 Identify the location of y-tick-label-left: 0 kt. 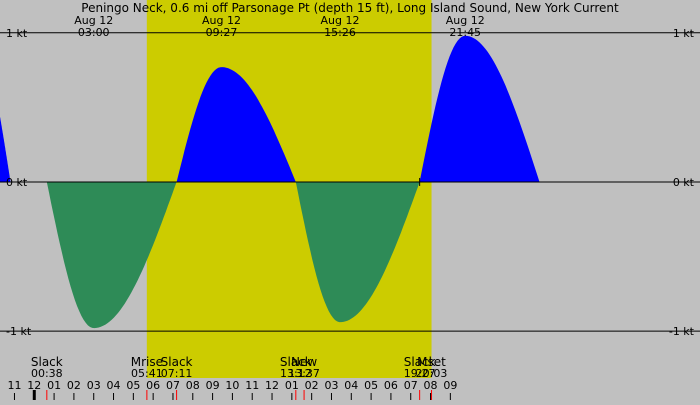
(17, 182).